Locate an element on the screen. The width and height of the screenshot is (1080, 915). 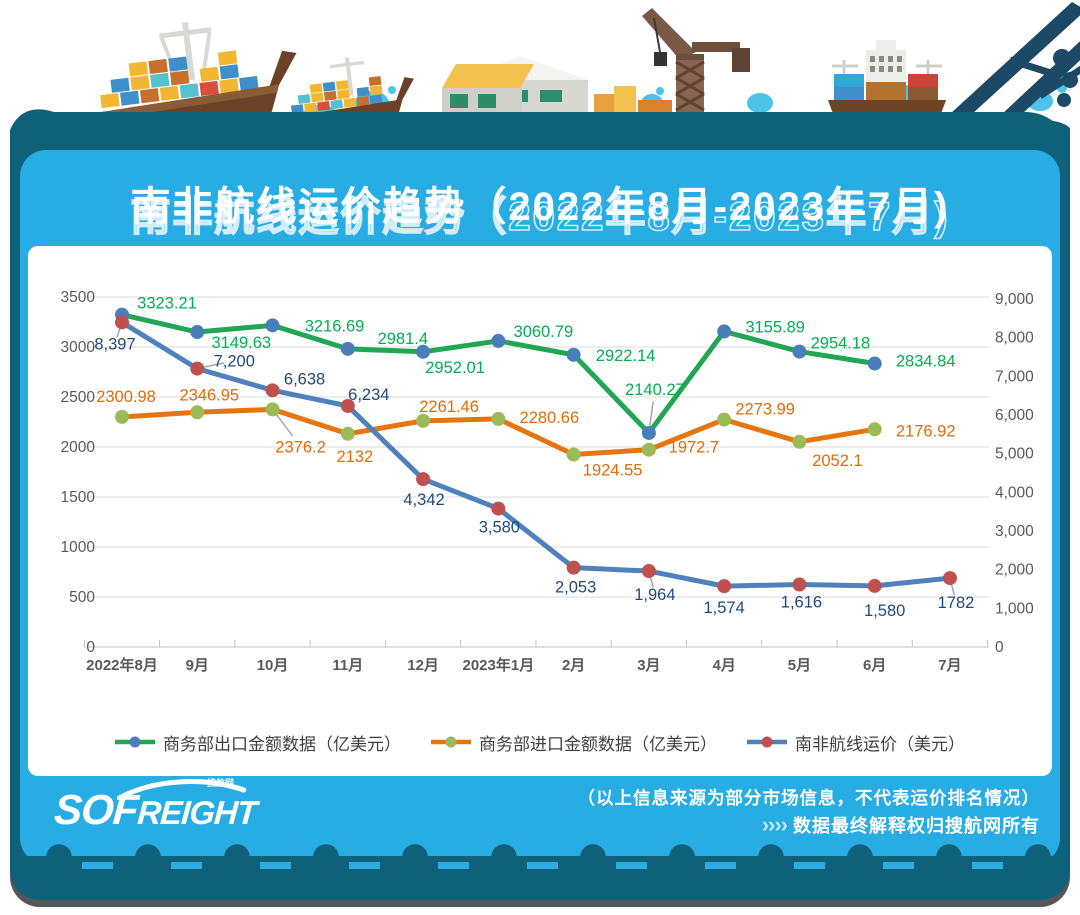
data-label: 1972.7 is located at coordinates (694, 448).